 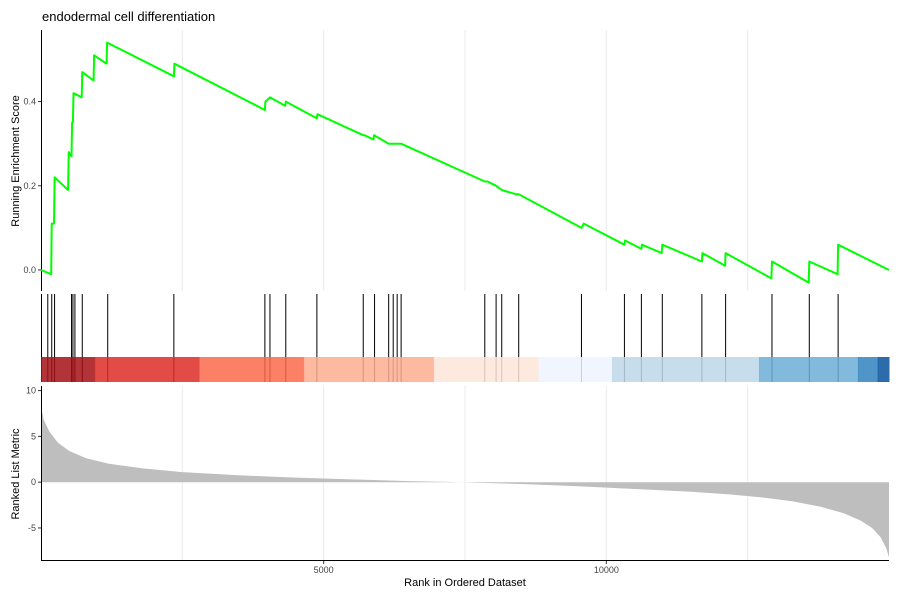 I want to click on es-y-tick-label-0: 0.0, so click(x=29, y=270).